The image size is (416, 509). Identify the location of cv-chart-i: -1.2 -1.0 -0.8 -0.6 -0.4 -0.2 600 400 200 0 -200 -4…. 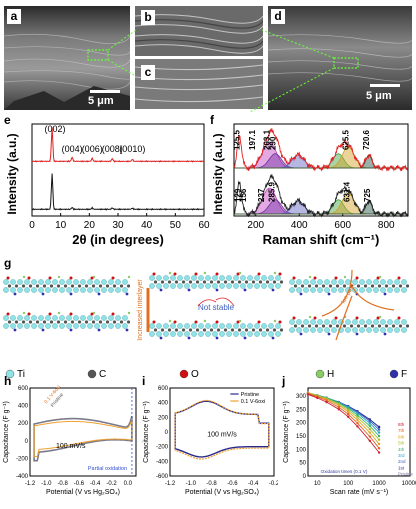
(210, 441).